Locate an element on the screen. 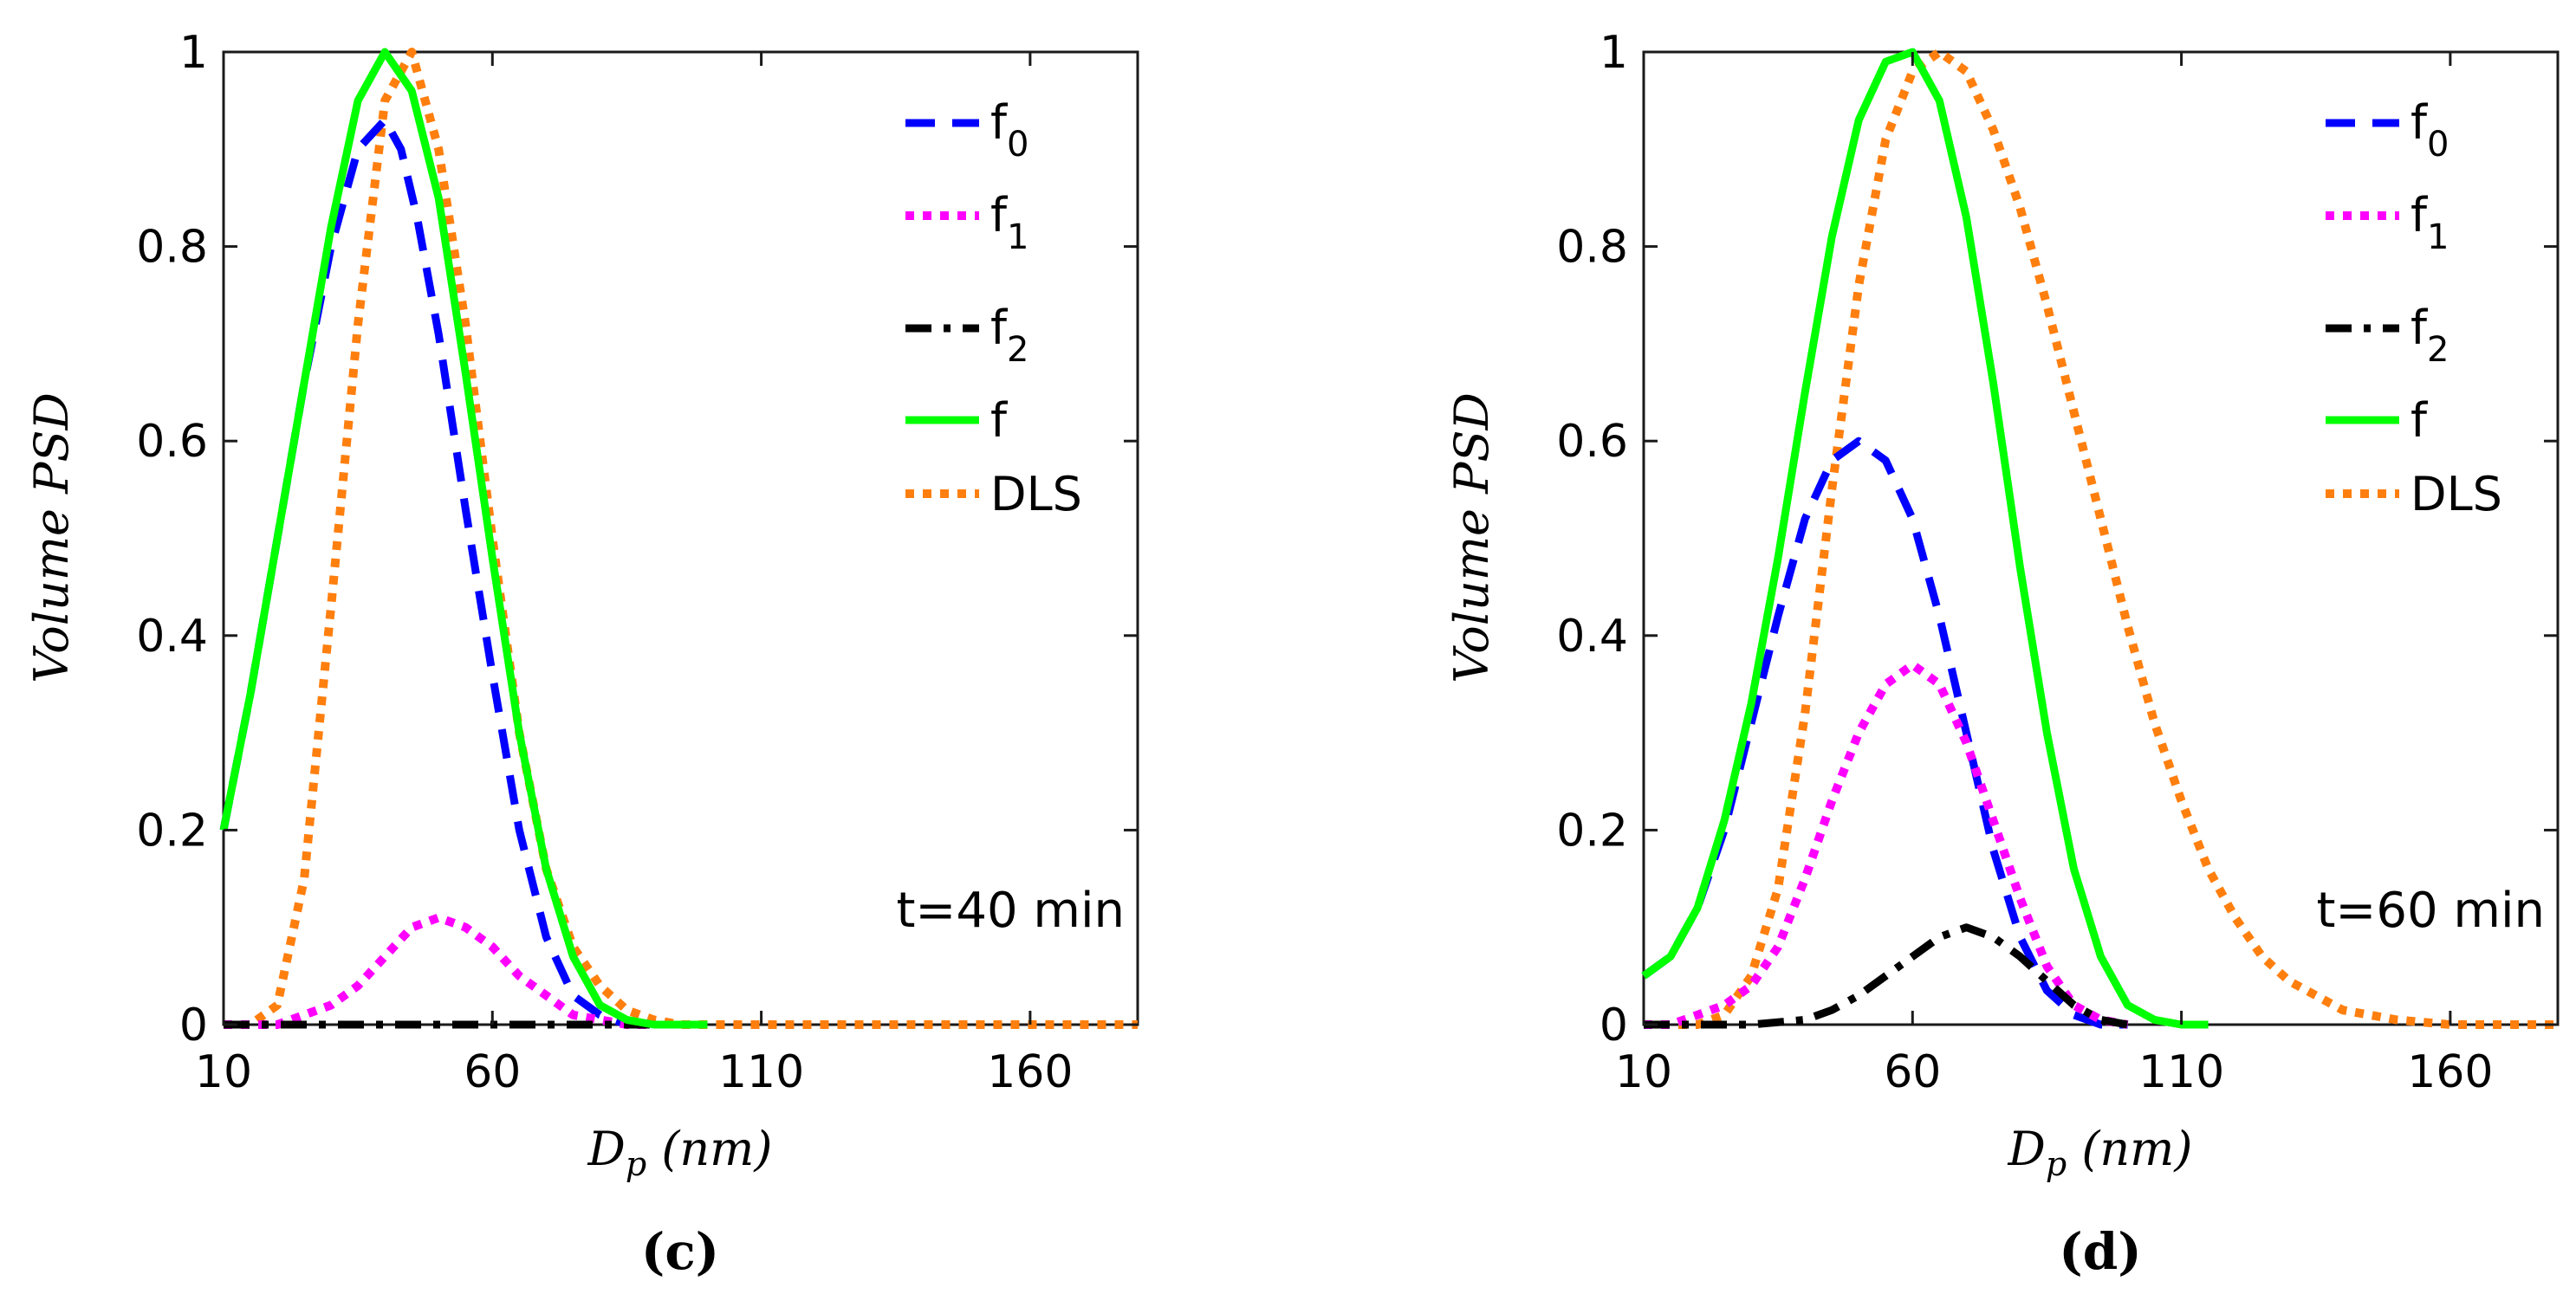  series-line-f0 is located at coordinates (1884, 733).